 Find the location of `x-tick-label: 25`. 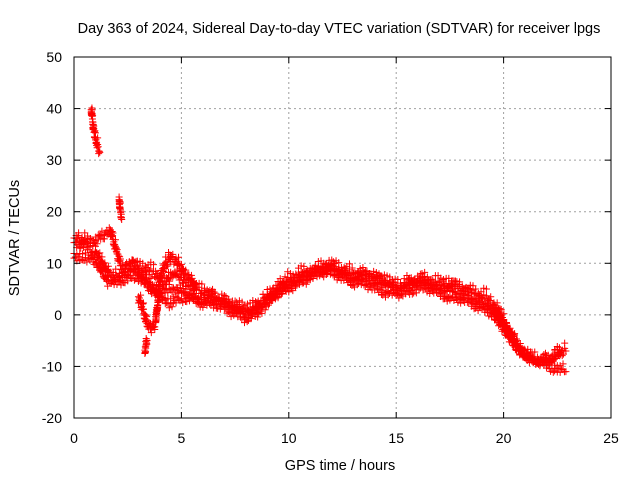

x-tick-label: 25 is located at coordinates (611, 438).